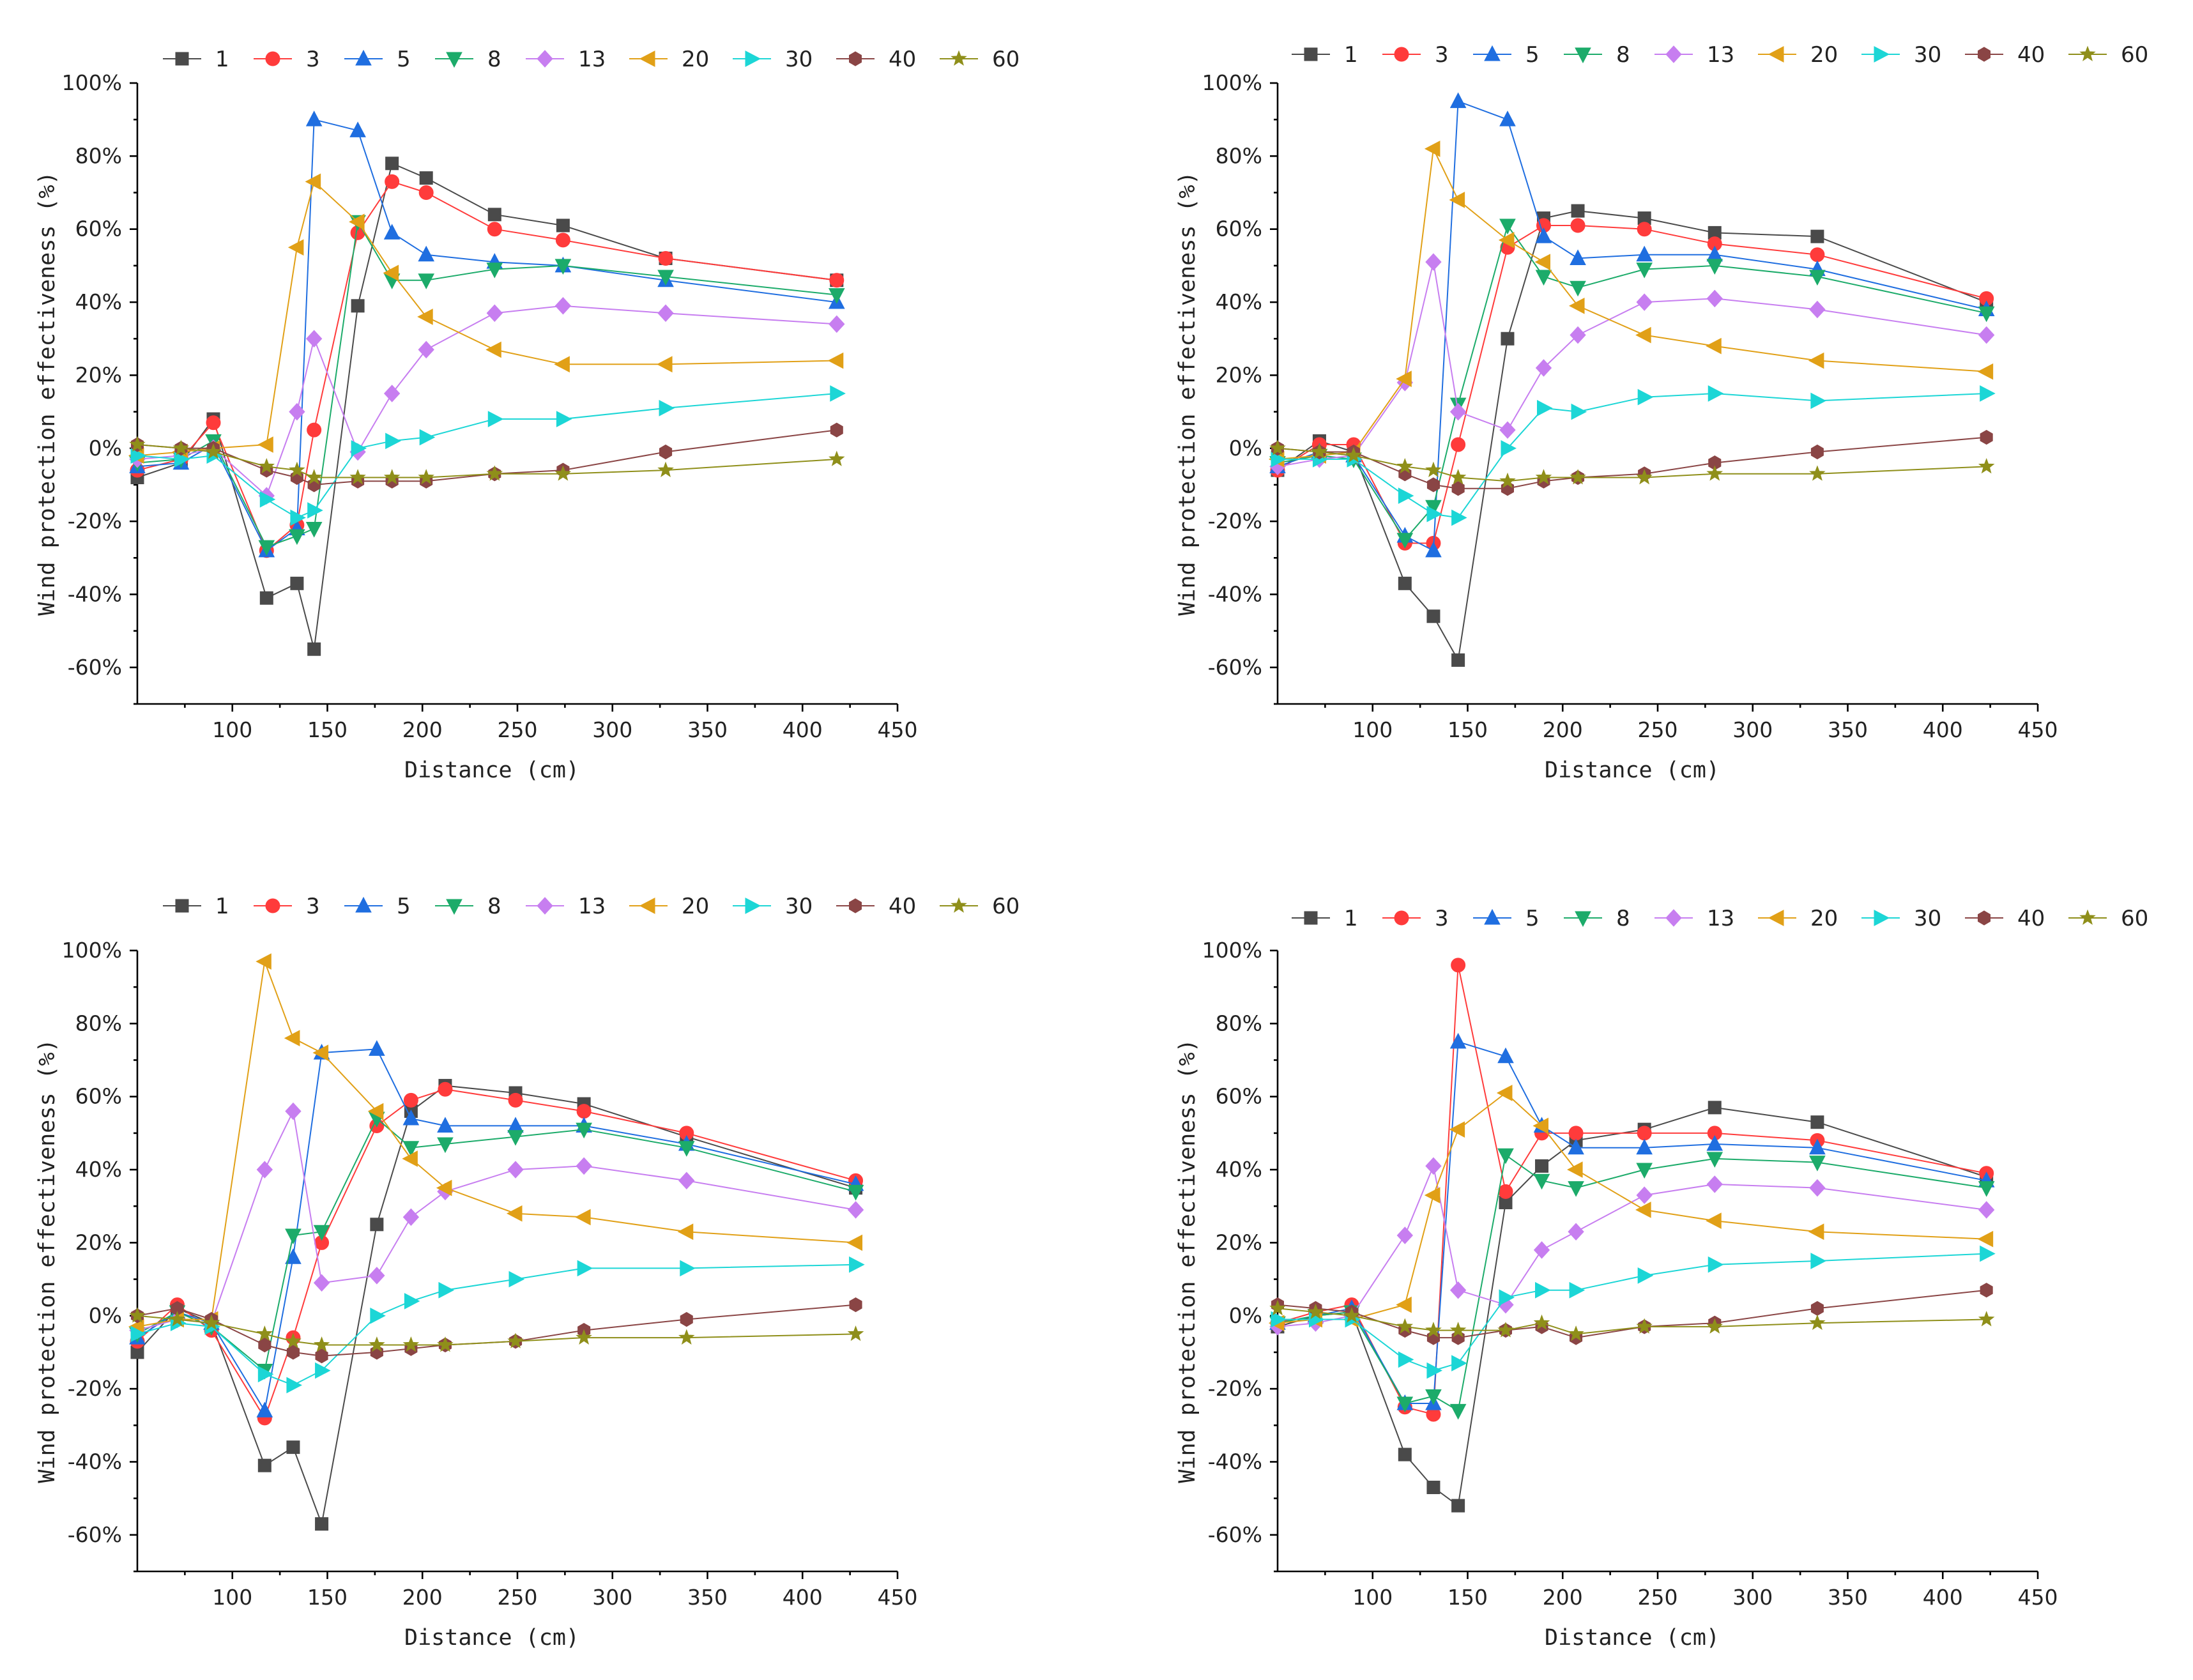  I want to click on x-tick-label: 150, so click(1468, 1597).